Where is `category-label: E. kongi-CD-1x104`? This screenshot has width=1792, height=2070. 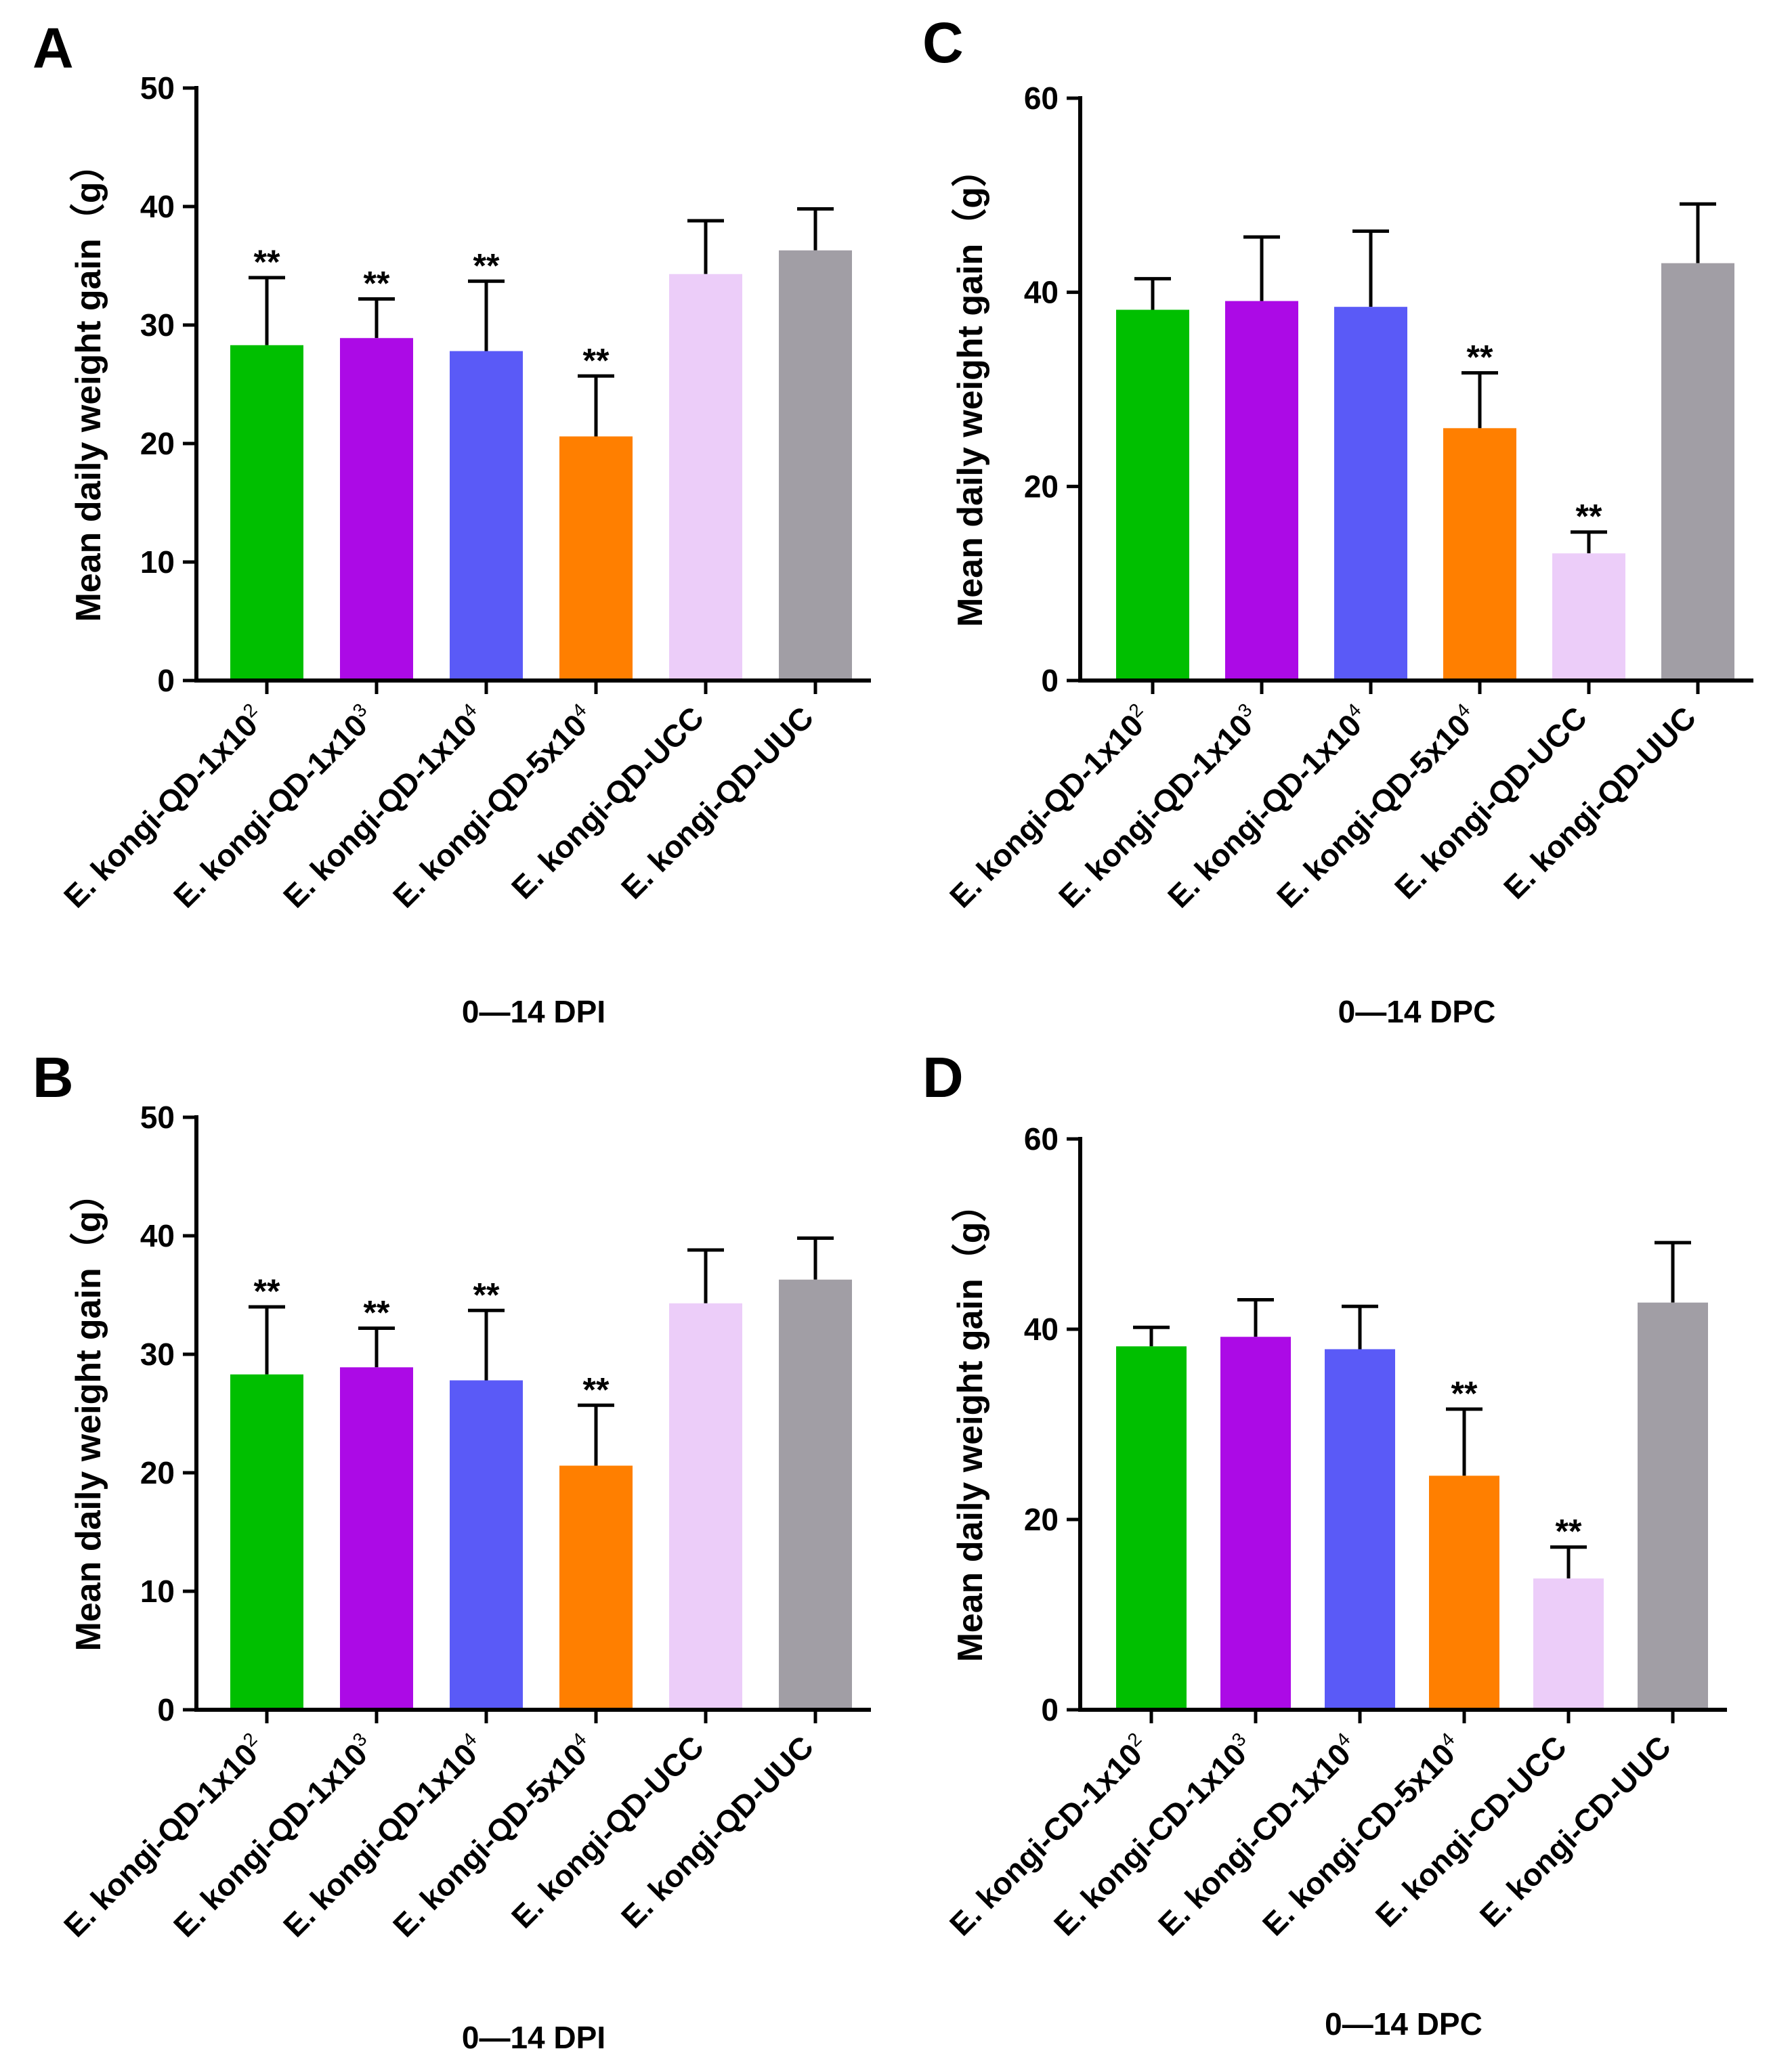
category-label: E. kongi-CD-1x104 is located at coordinates (1258, 1836).